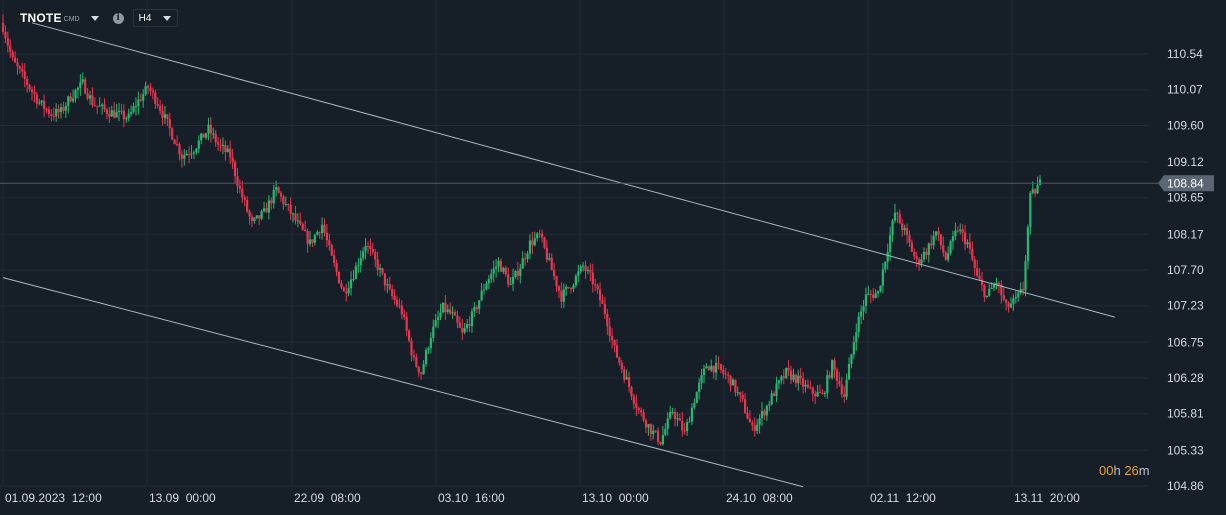  What do you see at coordinates (155, 18) in the screenshot?
I see `timeframe-selector: H4` at bounding box center [155, 18].